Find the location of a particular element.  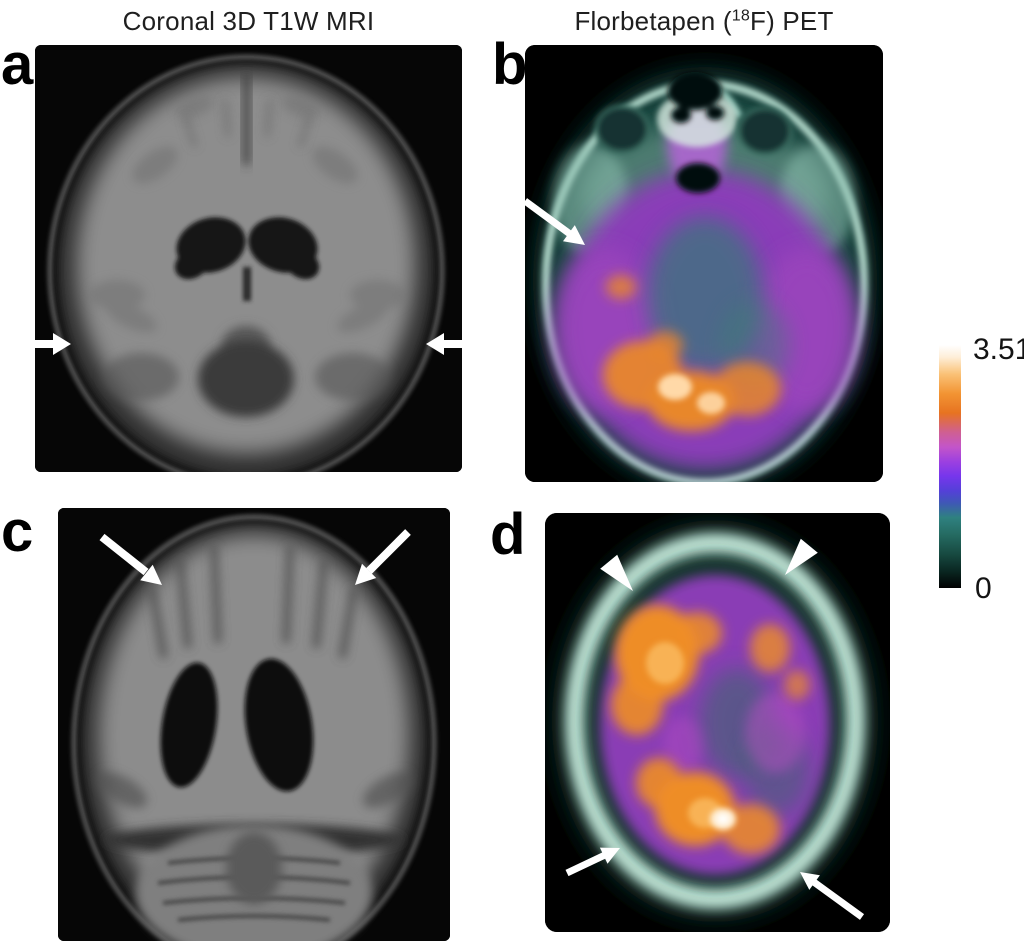

panel-label-a: a is located at coordinates (17, 64).